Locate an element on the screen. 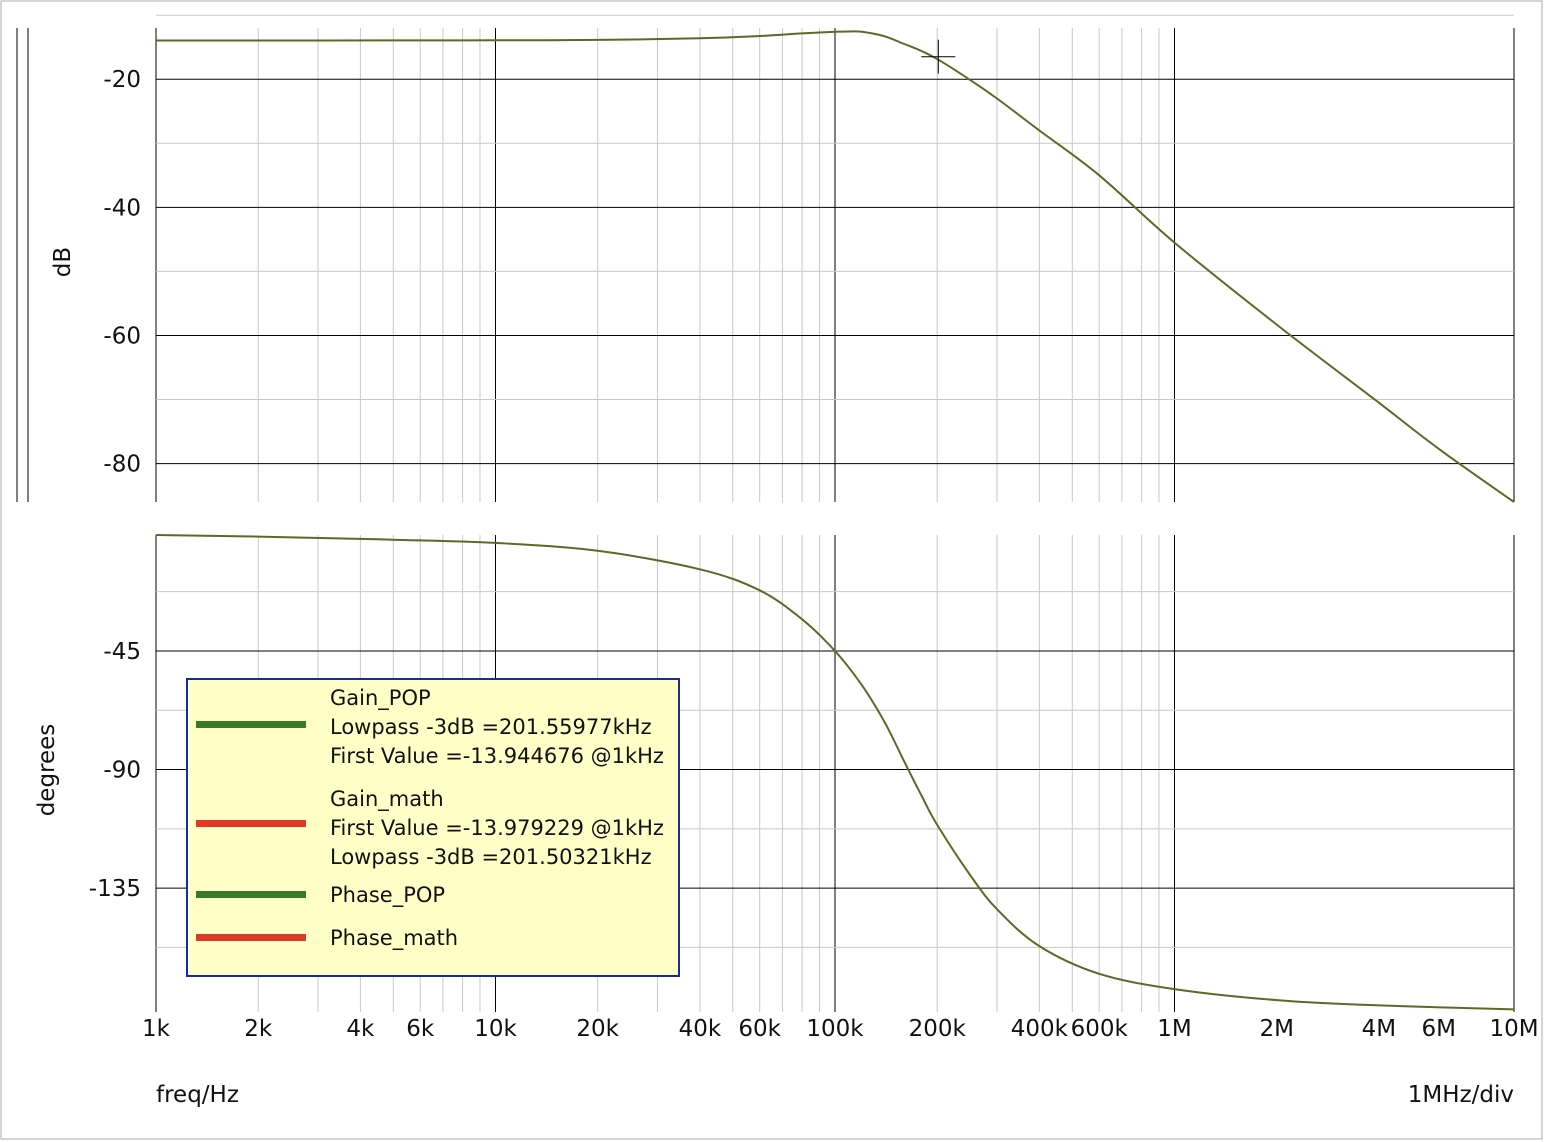  legend-text-phase-pop: Phase_POP is located at coordinates (387, 895).